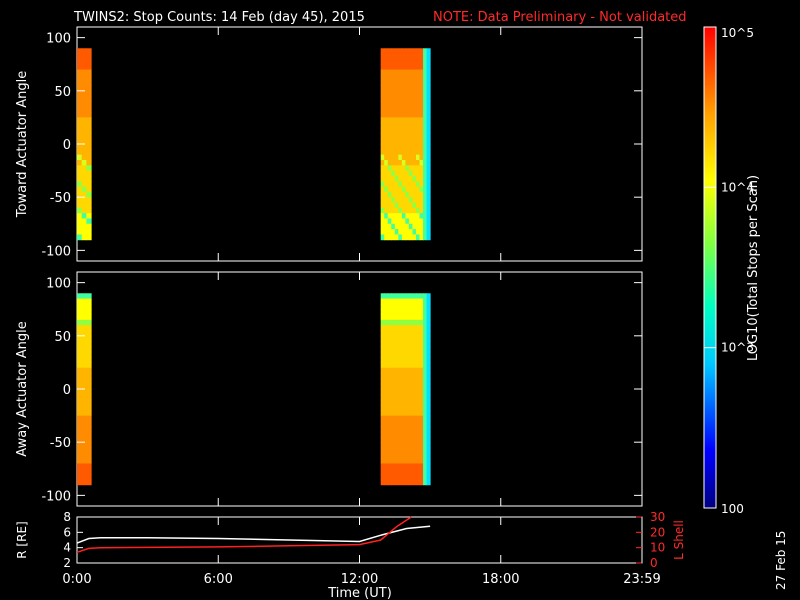  What do you see at coordinates (58, 39) in the screenshot?
I see `ytick-label: 100` at bounding box center [58, 39].